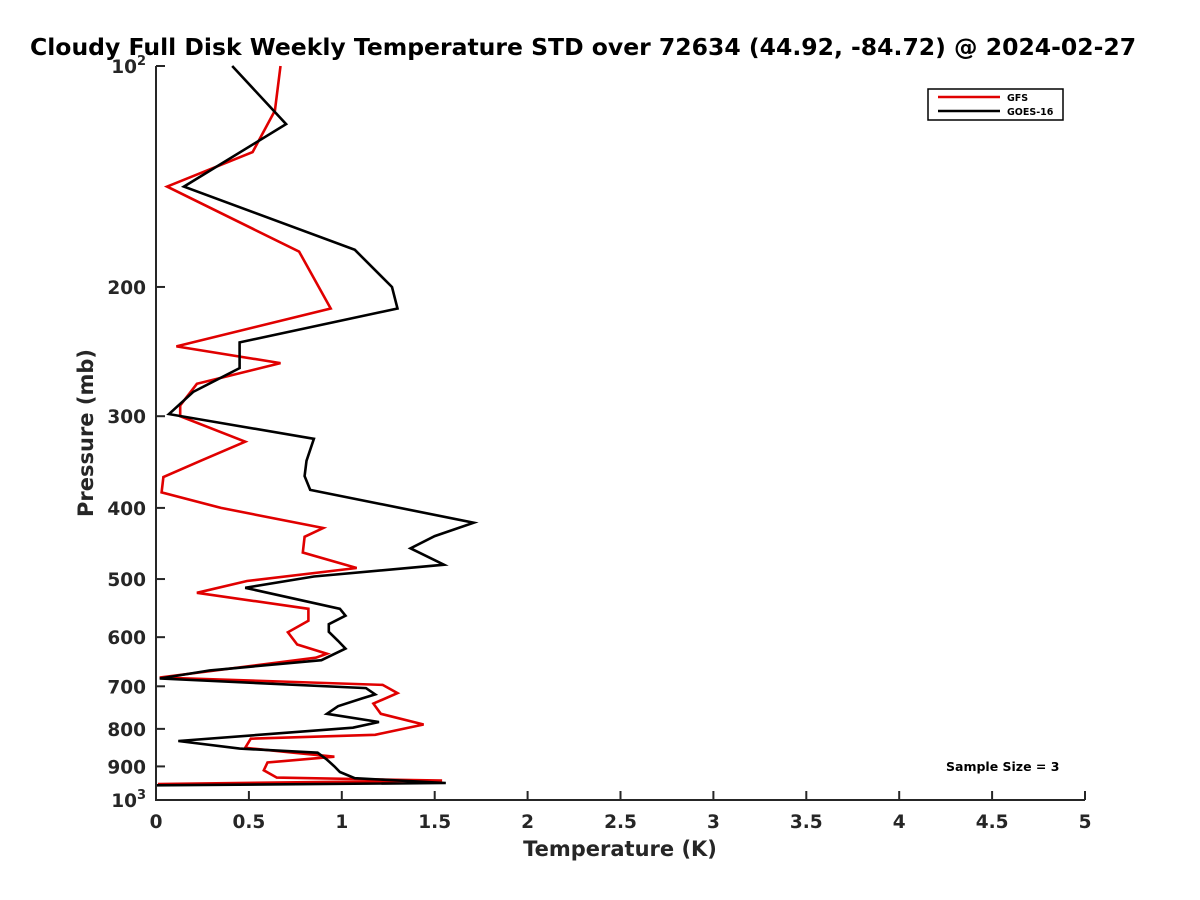 Image resolution: width=1200 pixels, height=900 pixels. What do you see at coordinates (1085, 822) in the screenshot?
I see `x-tick-label: 5` at bounding box center [1085, 822].